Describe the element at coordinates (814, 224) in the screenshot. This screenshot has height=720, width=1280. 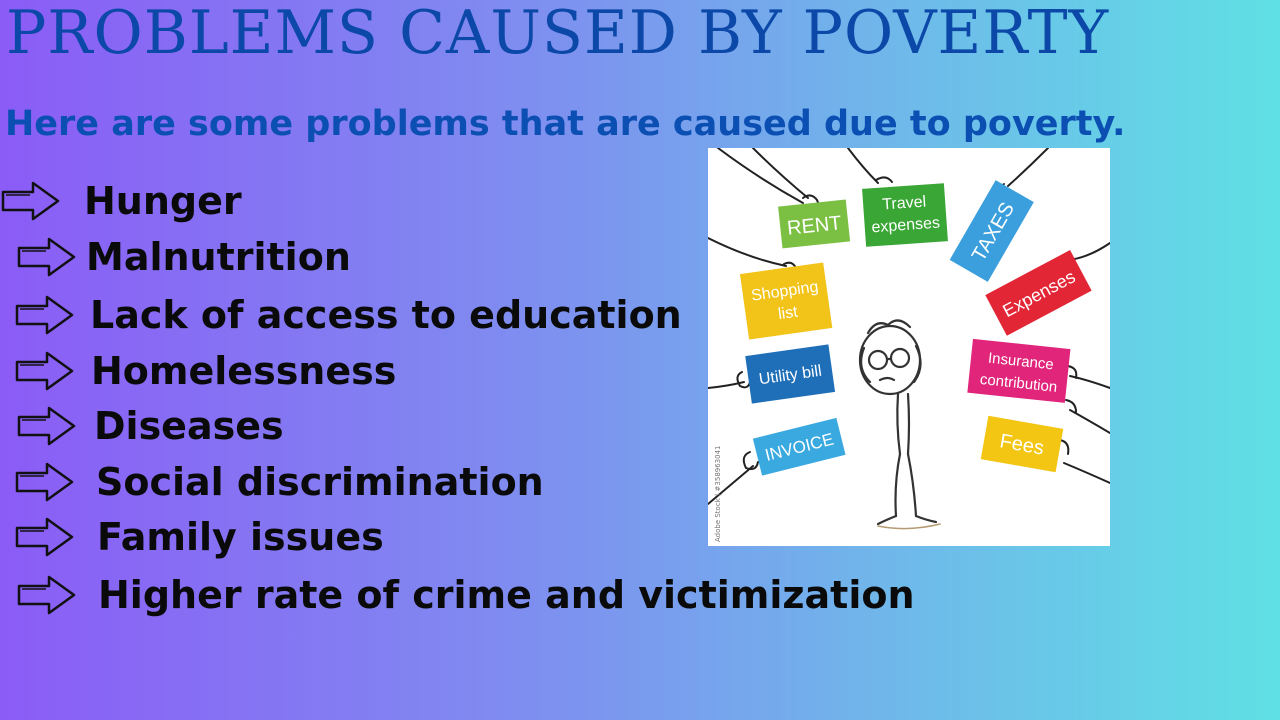
I see `rent-card: RENT` at that location.